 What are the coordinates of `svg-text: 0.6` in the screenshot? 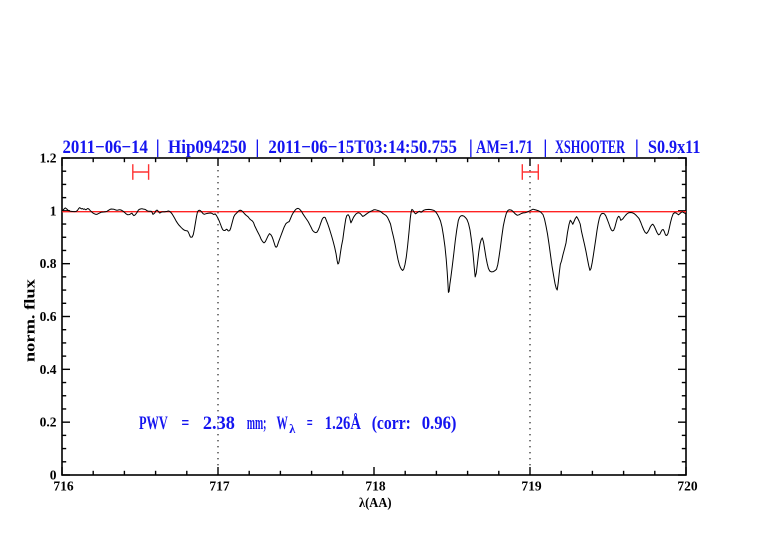 It's located at (48, 316).